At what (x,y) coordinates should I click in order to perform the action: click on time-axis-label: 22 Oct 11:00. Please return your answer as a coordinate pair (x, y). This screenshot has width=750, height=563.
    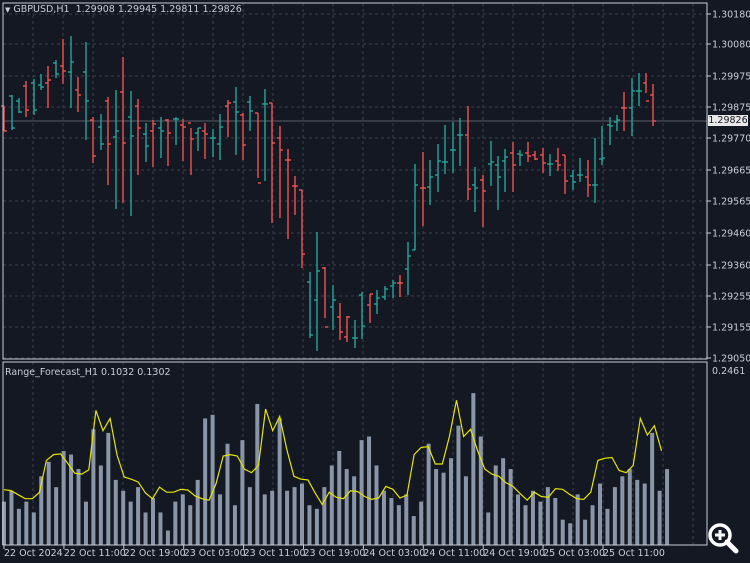
    Looking at the image, I should click on (95, 553).